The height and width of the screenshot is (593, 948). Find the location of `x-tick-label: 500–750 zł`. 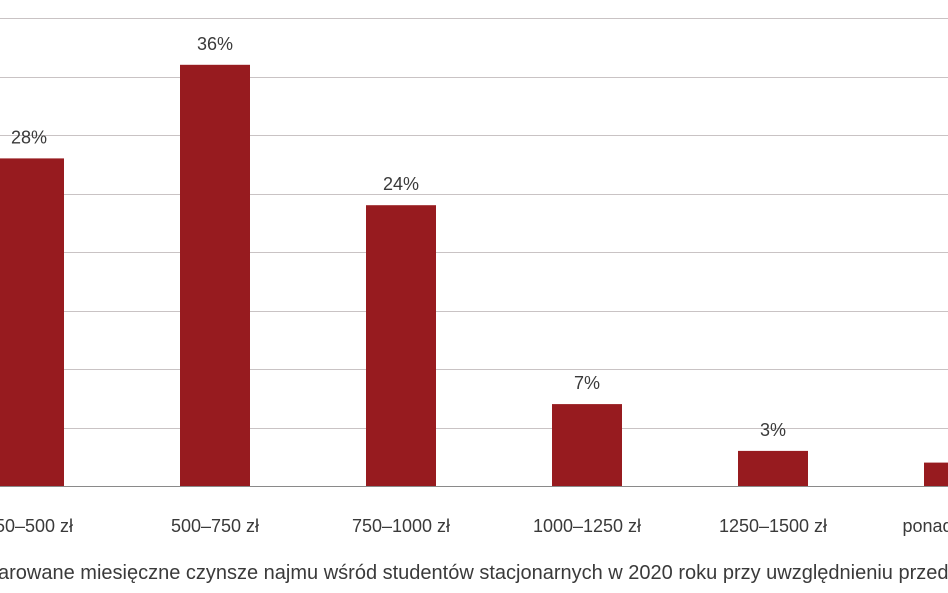

x-tick-label: 500–750 zł is located at coordinates (215, 526).